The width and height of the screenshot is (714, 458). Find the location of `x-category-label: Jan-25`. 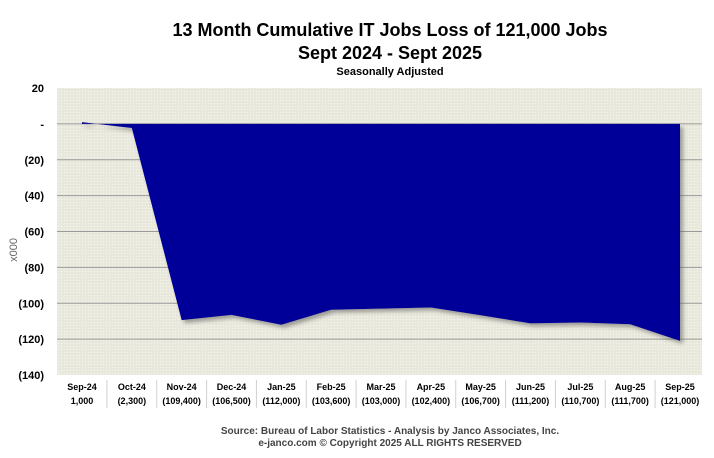

x-category-label: Jan-25 is located at coordinates (281, 387).